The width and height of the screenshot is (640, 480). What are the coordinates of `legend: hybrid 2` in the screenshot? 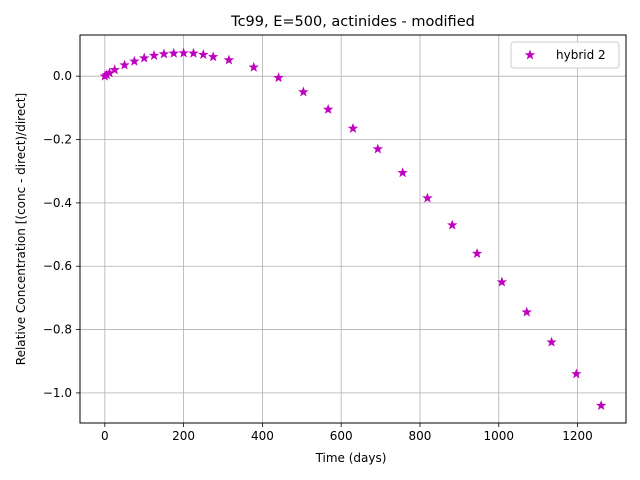 It's located at (565, 55).